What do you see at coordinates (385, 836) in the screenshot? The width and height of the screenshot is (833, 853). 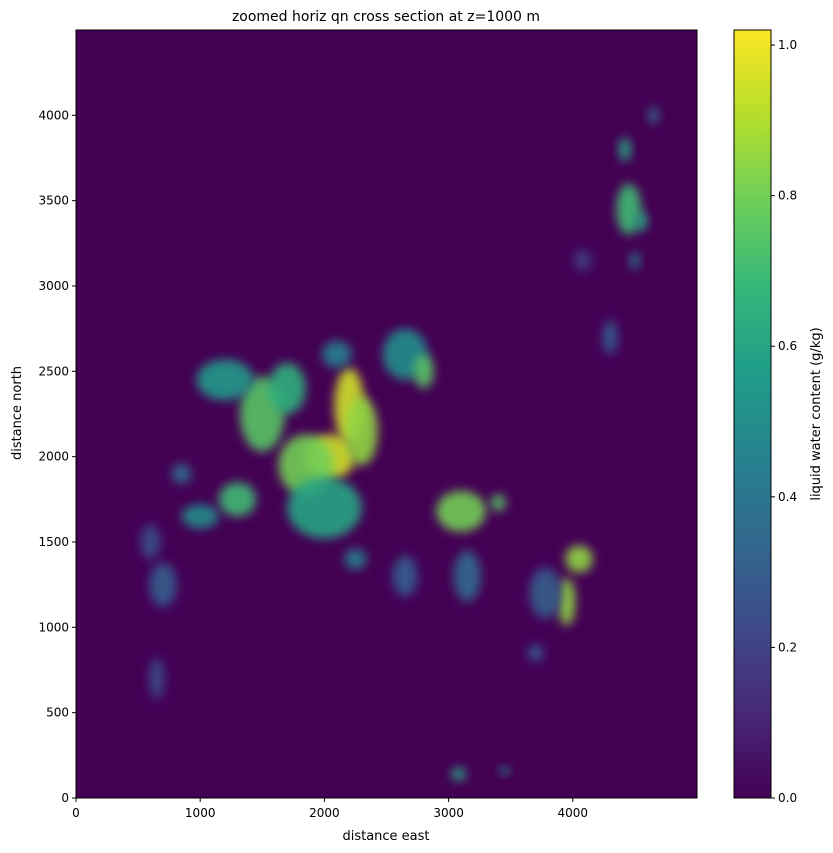 I see `x-axis-label: distance east` at bounding box center [385, 836].